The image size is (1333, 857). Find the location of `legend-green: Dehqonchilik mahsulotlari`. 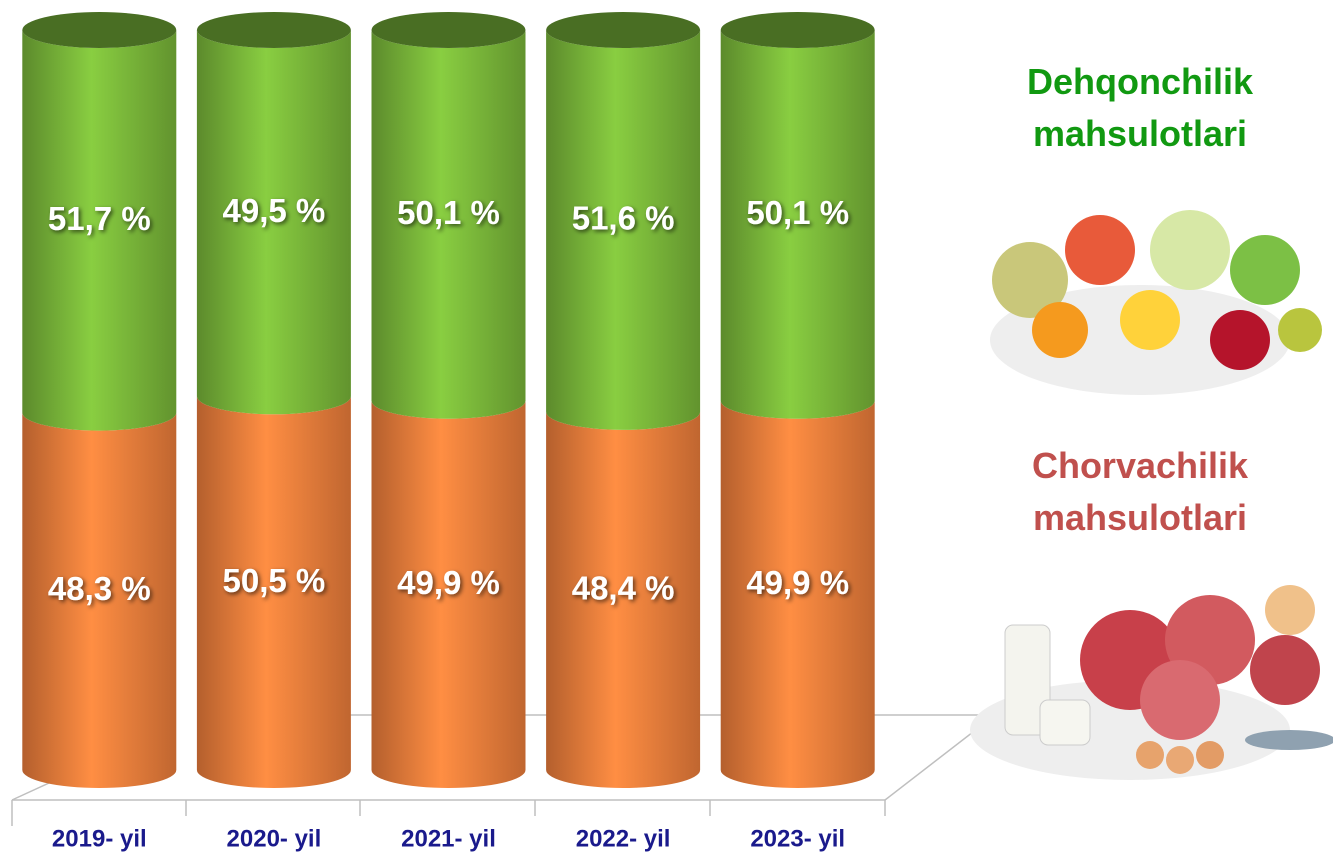

legend-green: Dehqonchilik mahsulotlari is located at coordinates (1140, 107).